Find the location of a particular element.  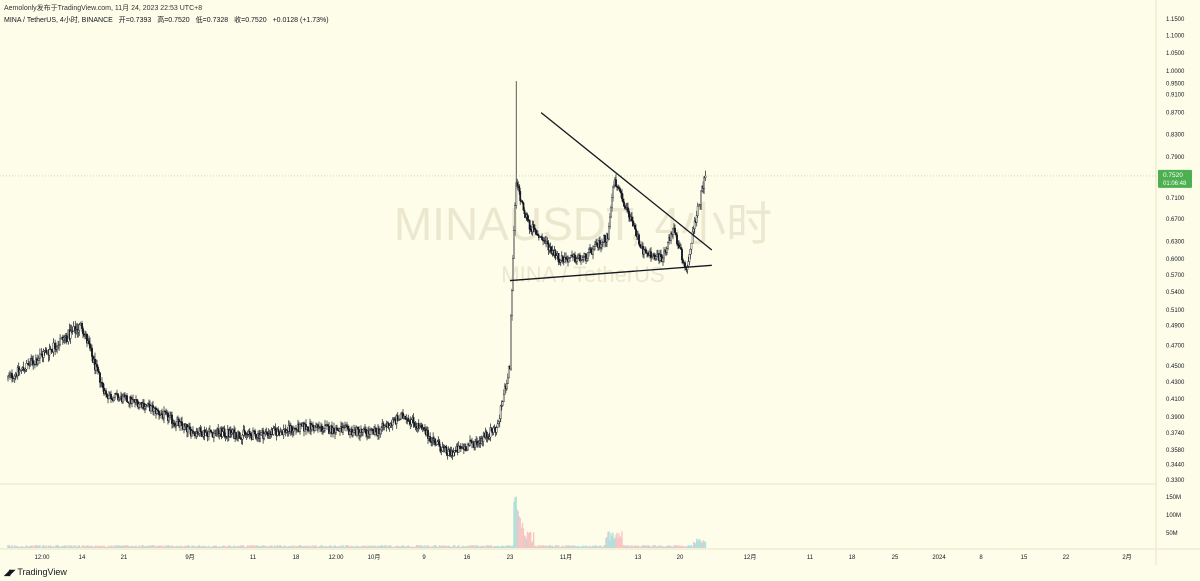

legend-high: 高=0.7520 is located at coordinates (173, 20).